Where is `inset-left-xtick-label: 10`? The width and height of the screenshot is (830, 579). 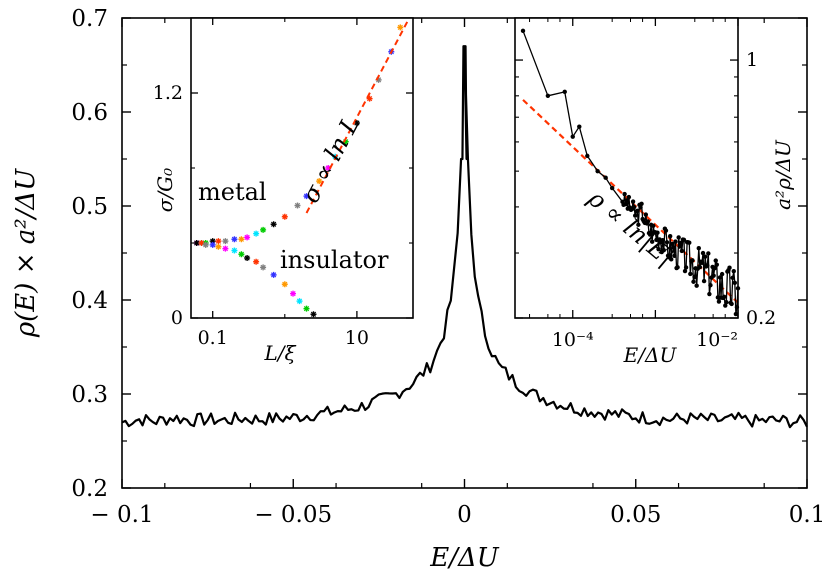
inset-left-xtick-label: 10 is located at coordinates (357, 338).